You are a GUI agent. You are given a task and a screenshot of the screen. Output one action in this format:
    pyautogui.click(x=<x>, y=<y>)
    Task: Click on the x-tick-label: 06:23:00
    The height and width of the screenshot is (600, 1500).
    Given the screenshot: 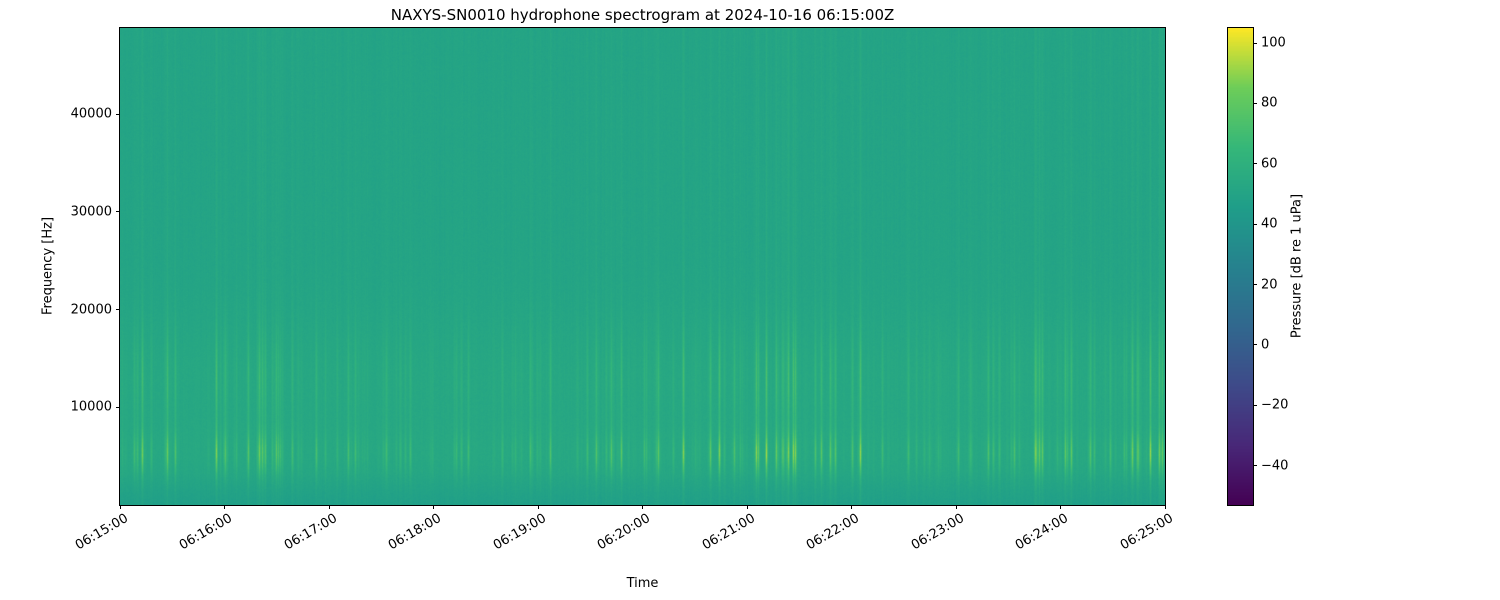 What is the action you would take?
    pyautogui.click(x=937, y=532)
    